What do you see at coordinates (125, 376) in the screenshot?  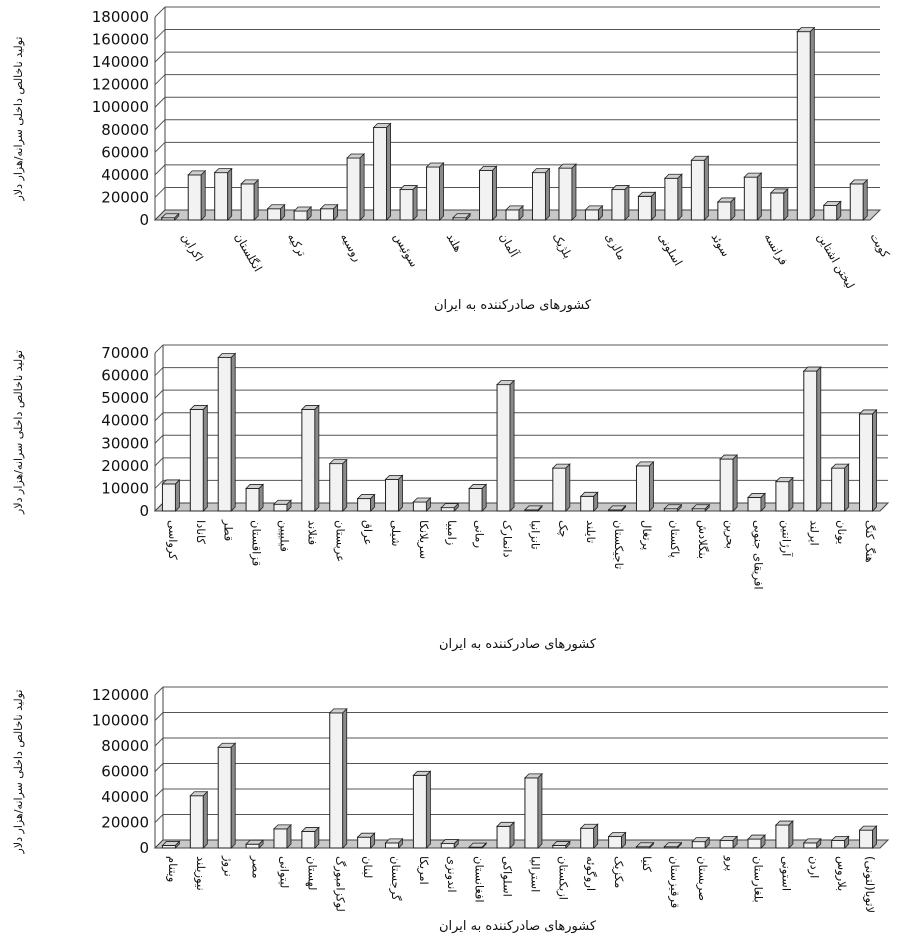 I see `y-tick-label: 60000` at bounding box center [125, 376].